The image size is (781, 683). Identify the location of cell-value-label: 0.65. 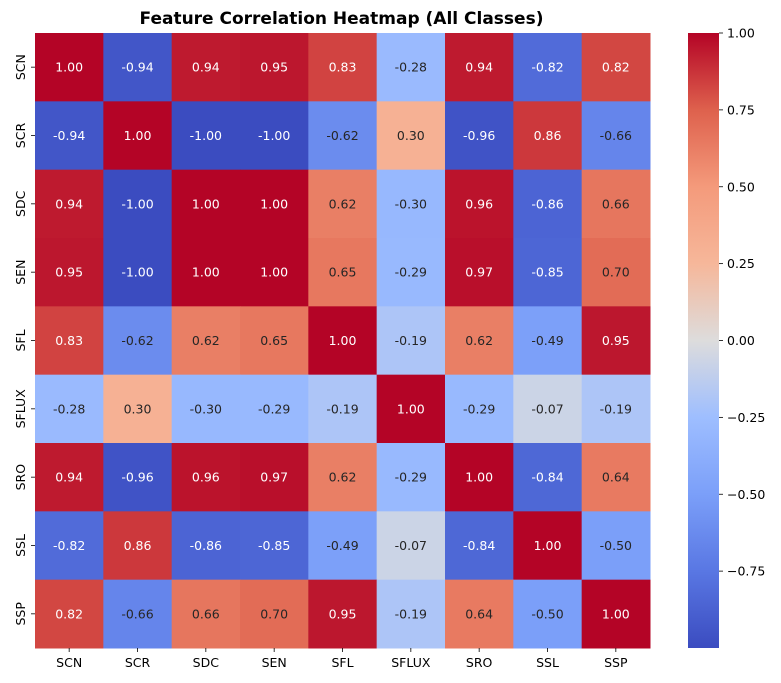
(343, 272).